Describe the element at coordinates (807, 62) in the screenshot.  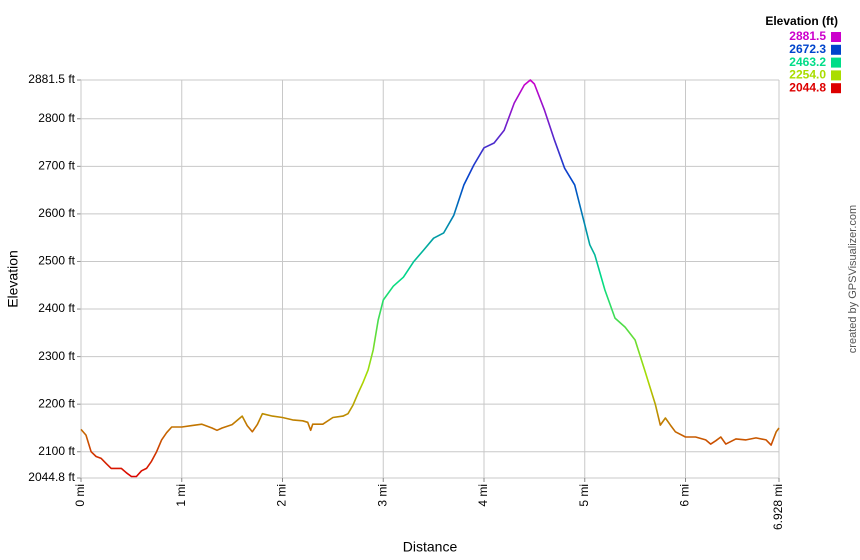
I see `legend-label: 2463.2` at that location.